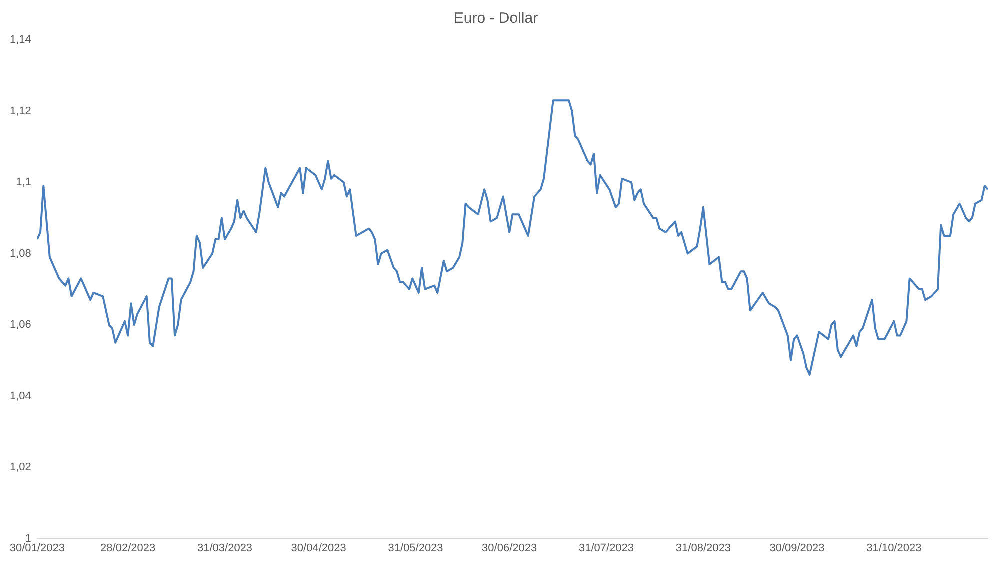 The image size is (1000, 562). Describe the element at coordinates (225, 548) in the screenshot. I see `x-tick-label: 31/03/2023` at that location.